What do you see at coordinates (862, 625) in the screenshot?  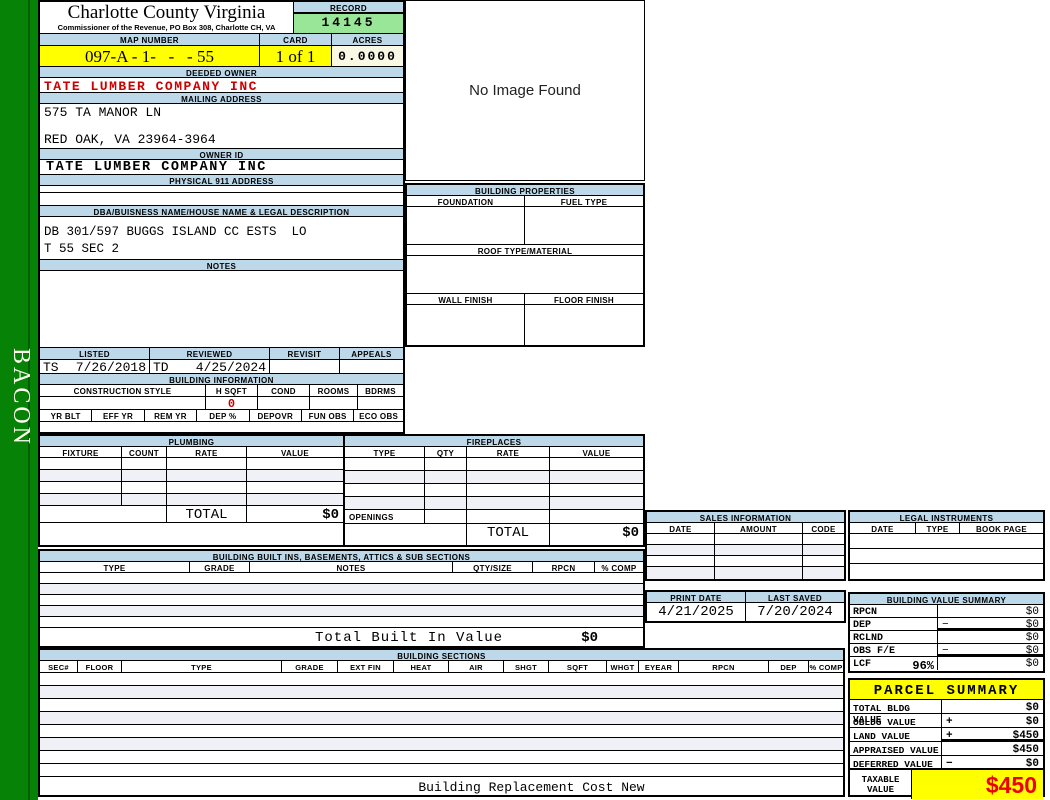 I see `bvs-dep-label: DEP` at bounding box center [862, 625].